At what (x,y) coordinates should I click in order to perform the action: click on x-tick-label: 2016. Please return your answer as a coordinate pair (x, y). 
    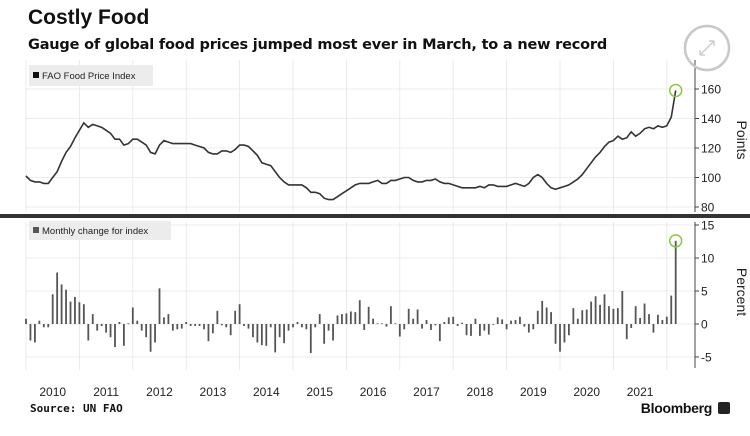
    Looking at the image, I should click on (373, 392).